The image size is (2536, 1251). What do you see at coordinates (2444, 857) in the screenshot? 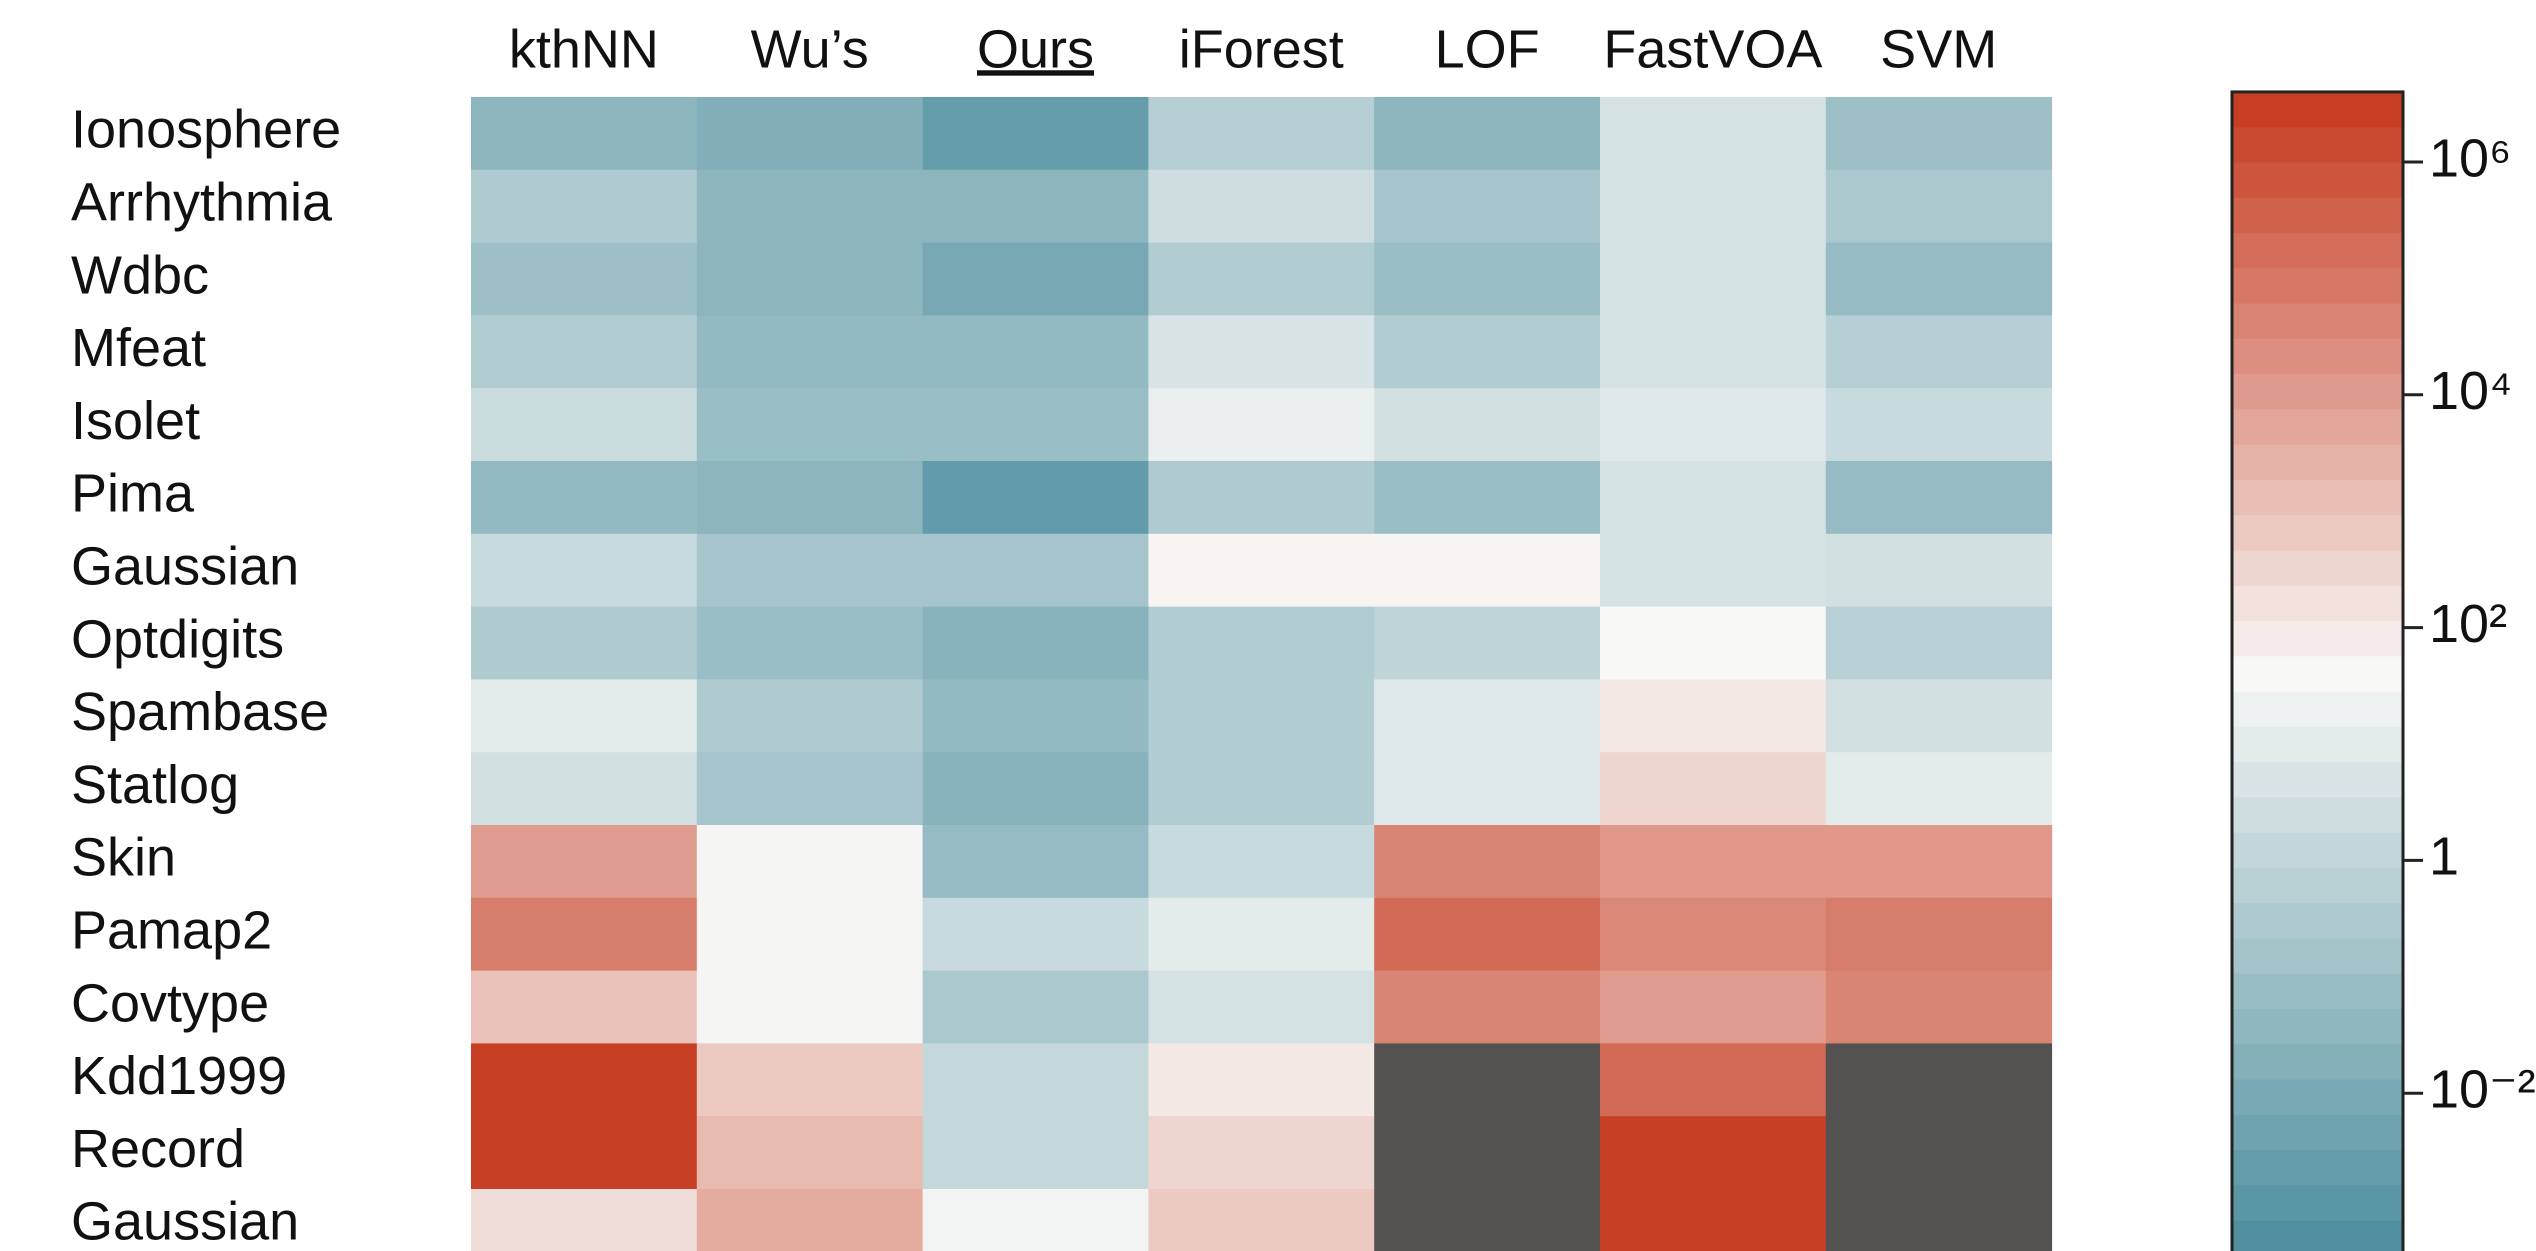
I see `colorbar-tick-label: 1` at bounding box center [2444, 857].